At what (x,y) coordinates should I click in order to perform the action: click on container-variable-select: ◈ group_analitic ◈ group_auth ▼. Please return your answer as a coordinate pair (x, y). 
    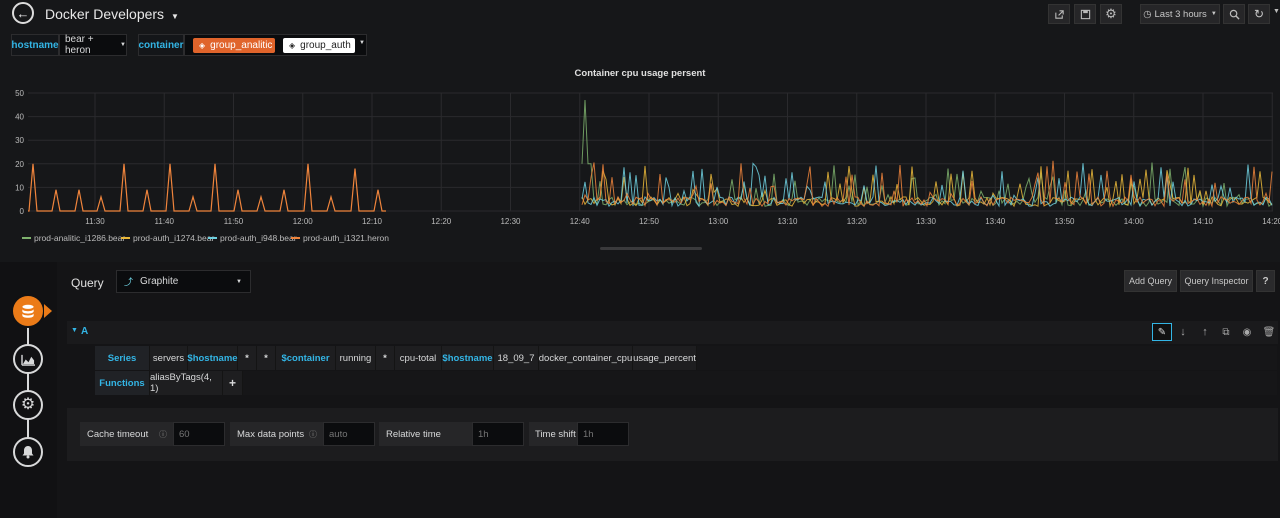
    Looking at the image, I should click on (275, 45).